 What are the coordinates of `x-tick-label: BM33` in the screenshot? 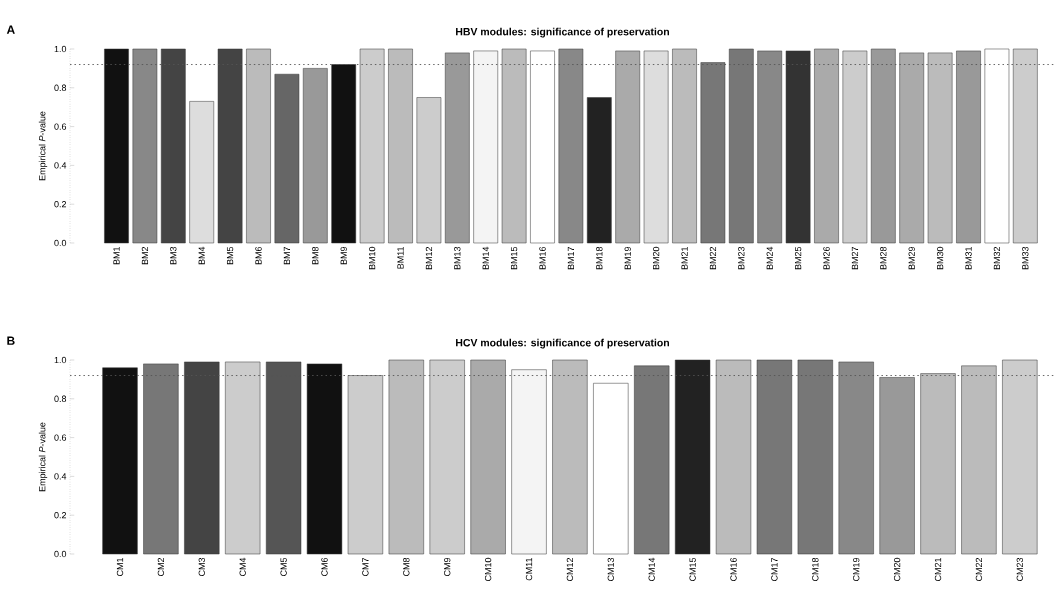 It's located at (1025, 258).